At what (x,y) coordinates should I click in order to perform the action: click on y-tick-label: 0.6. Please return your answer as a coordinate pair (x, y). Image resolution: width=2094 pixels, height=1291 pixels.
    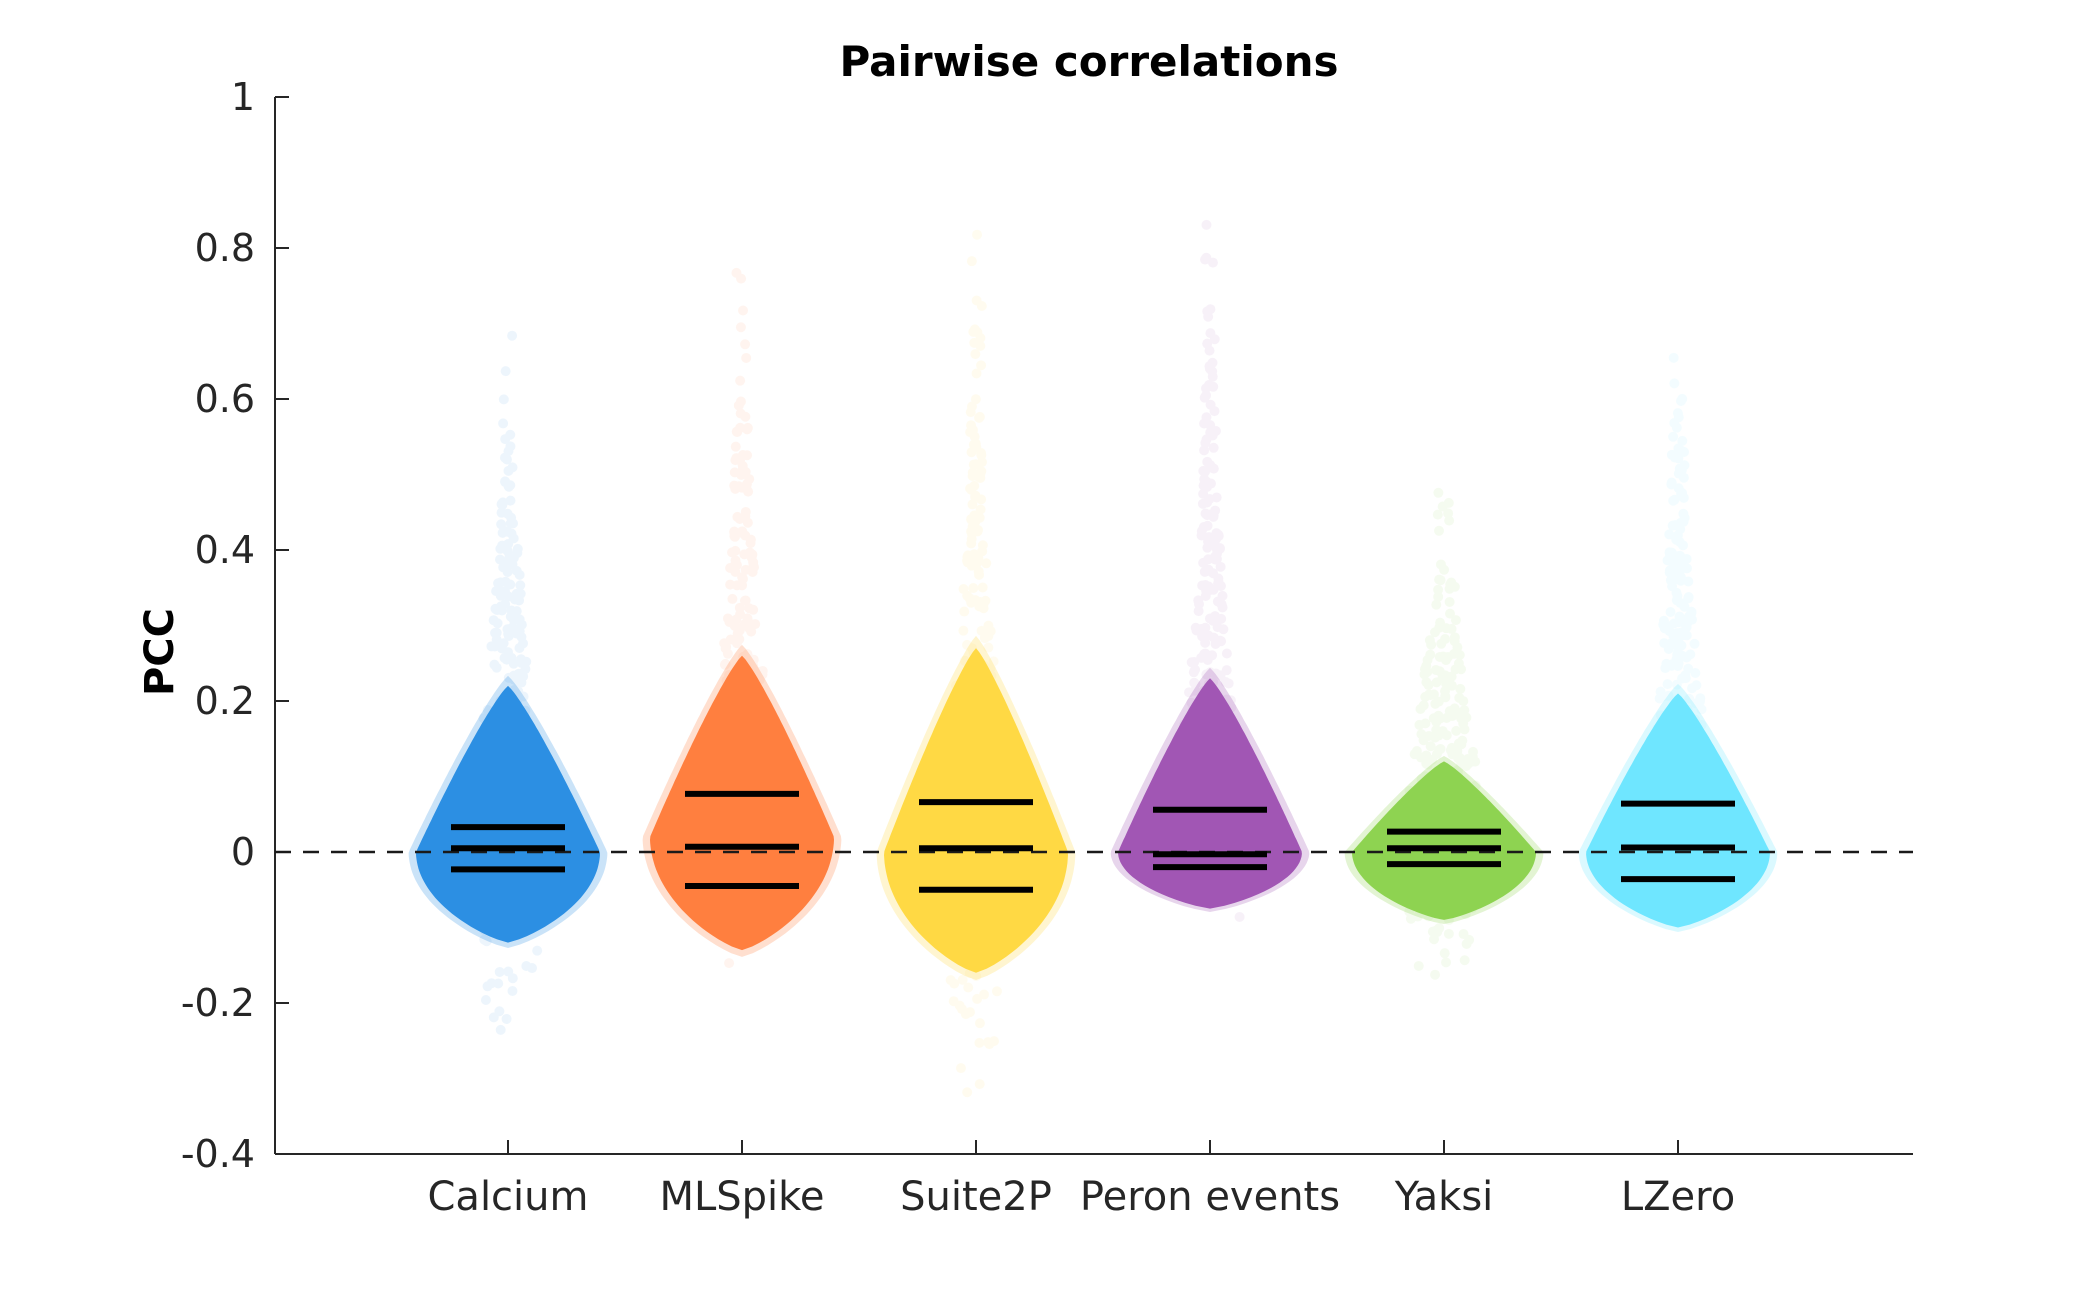
    Looking at the image, I should click on (225, 399).